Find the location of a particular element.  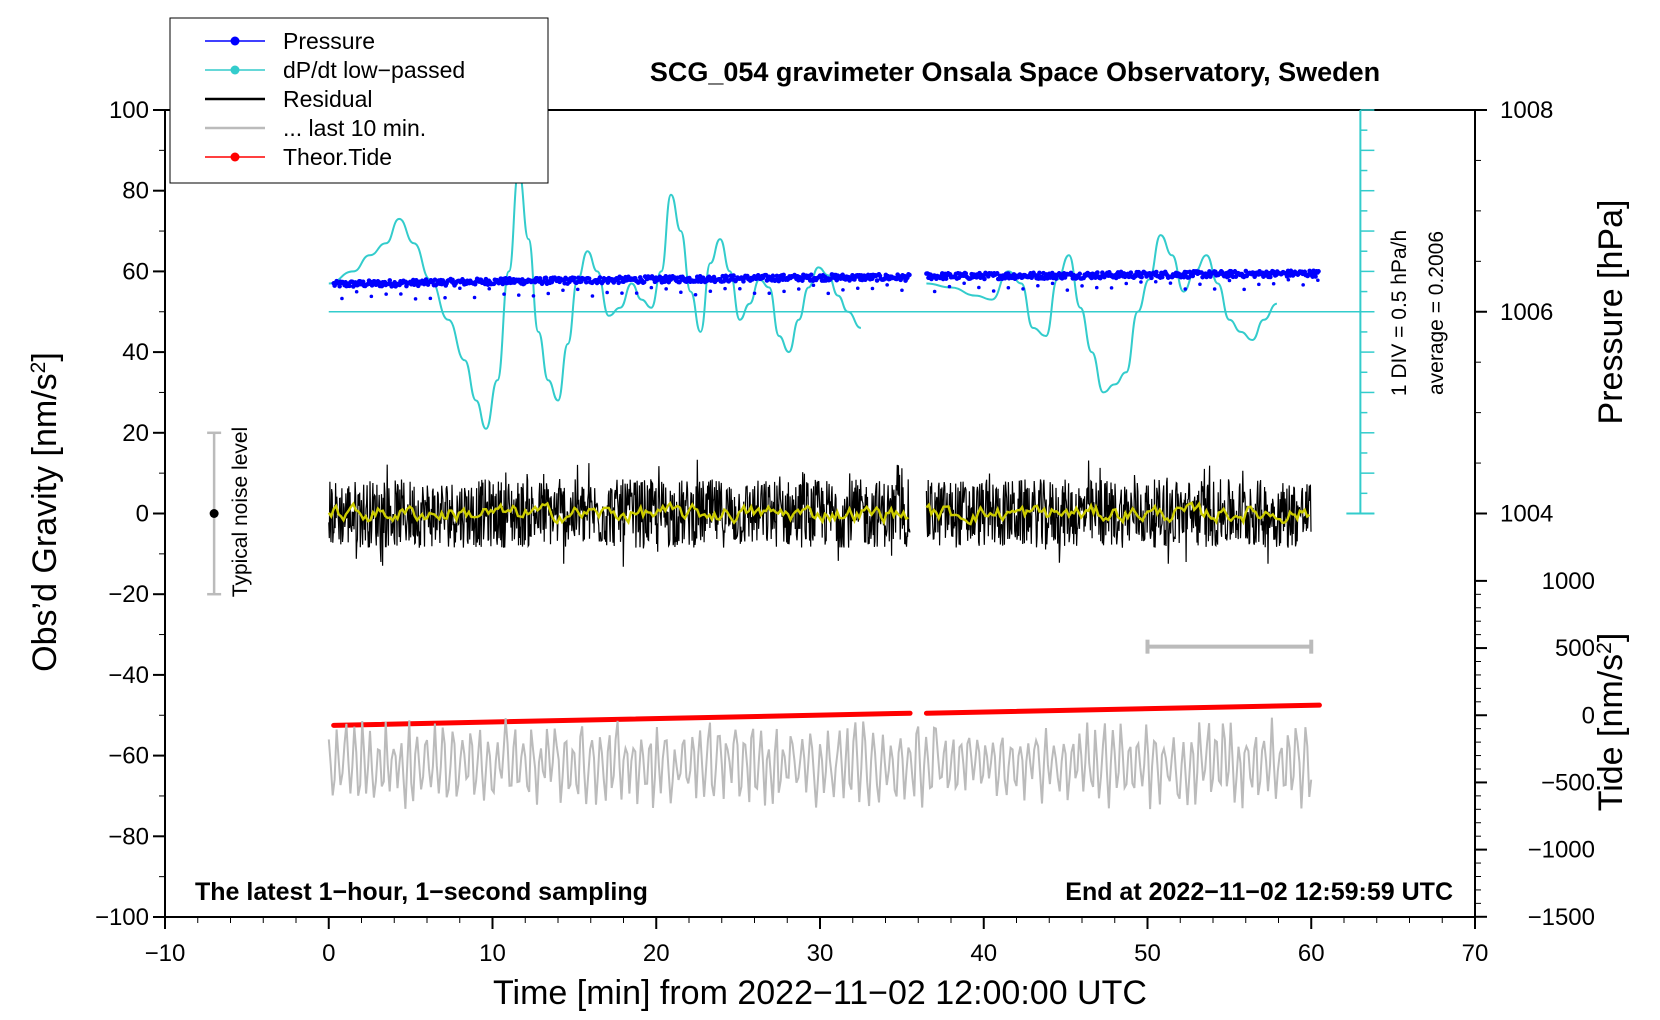

x-axis-label: Time [min] from 2022−11−02 12:00:00 UTC is located at coordinates (820, 993).